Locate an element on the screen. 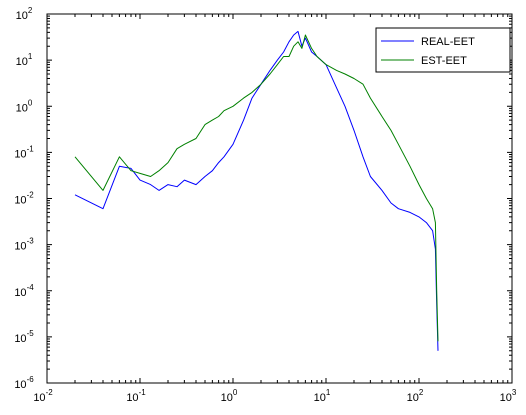  y-tick-exponent: -5 is located at coordinates (31, 333).